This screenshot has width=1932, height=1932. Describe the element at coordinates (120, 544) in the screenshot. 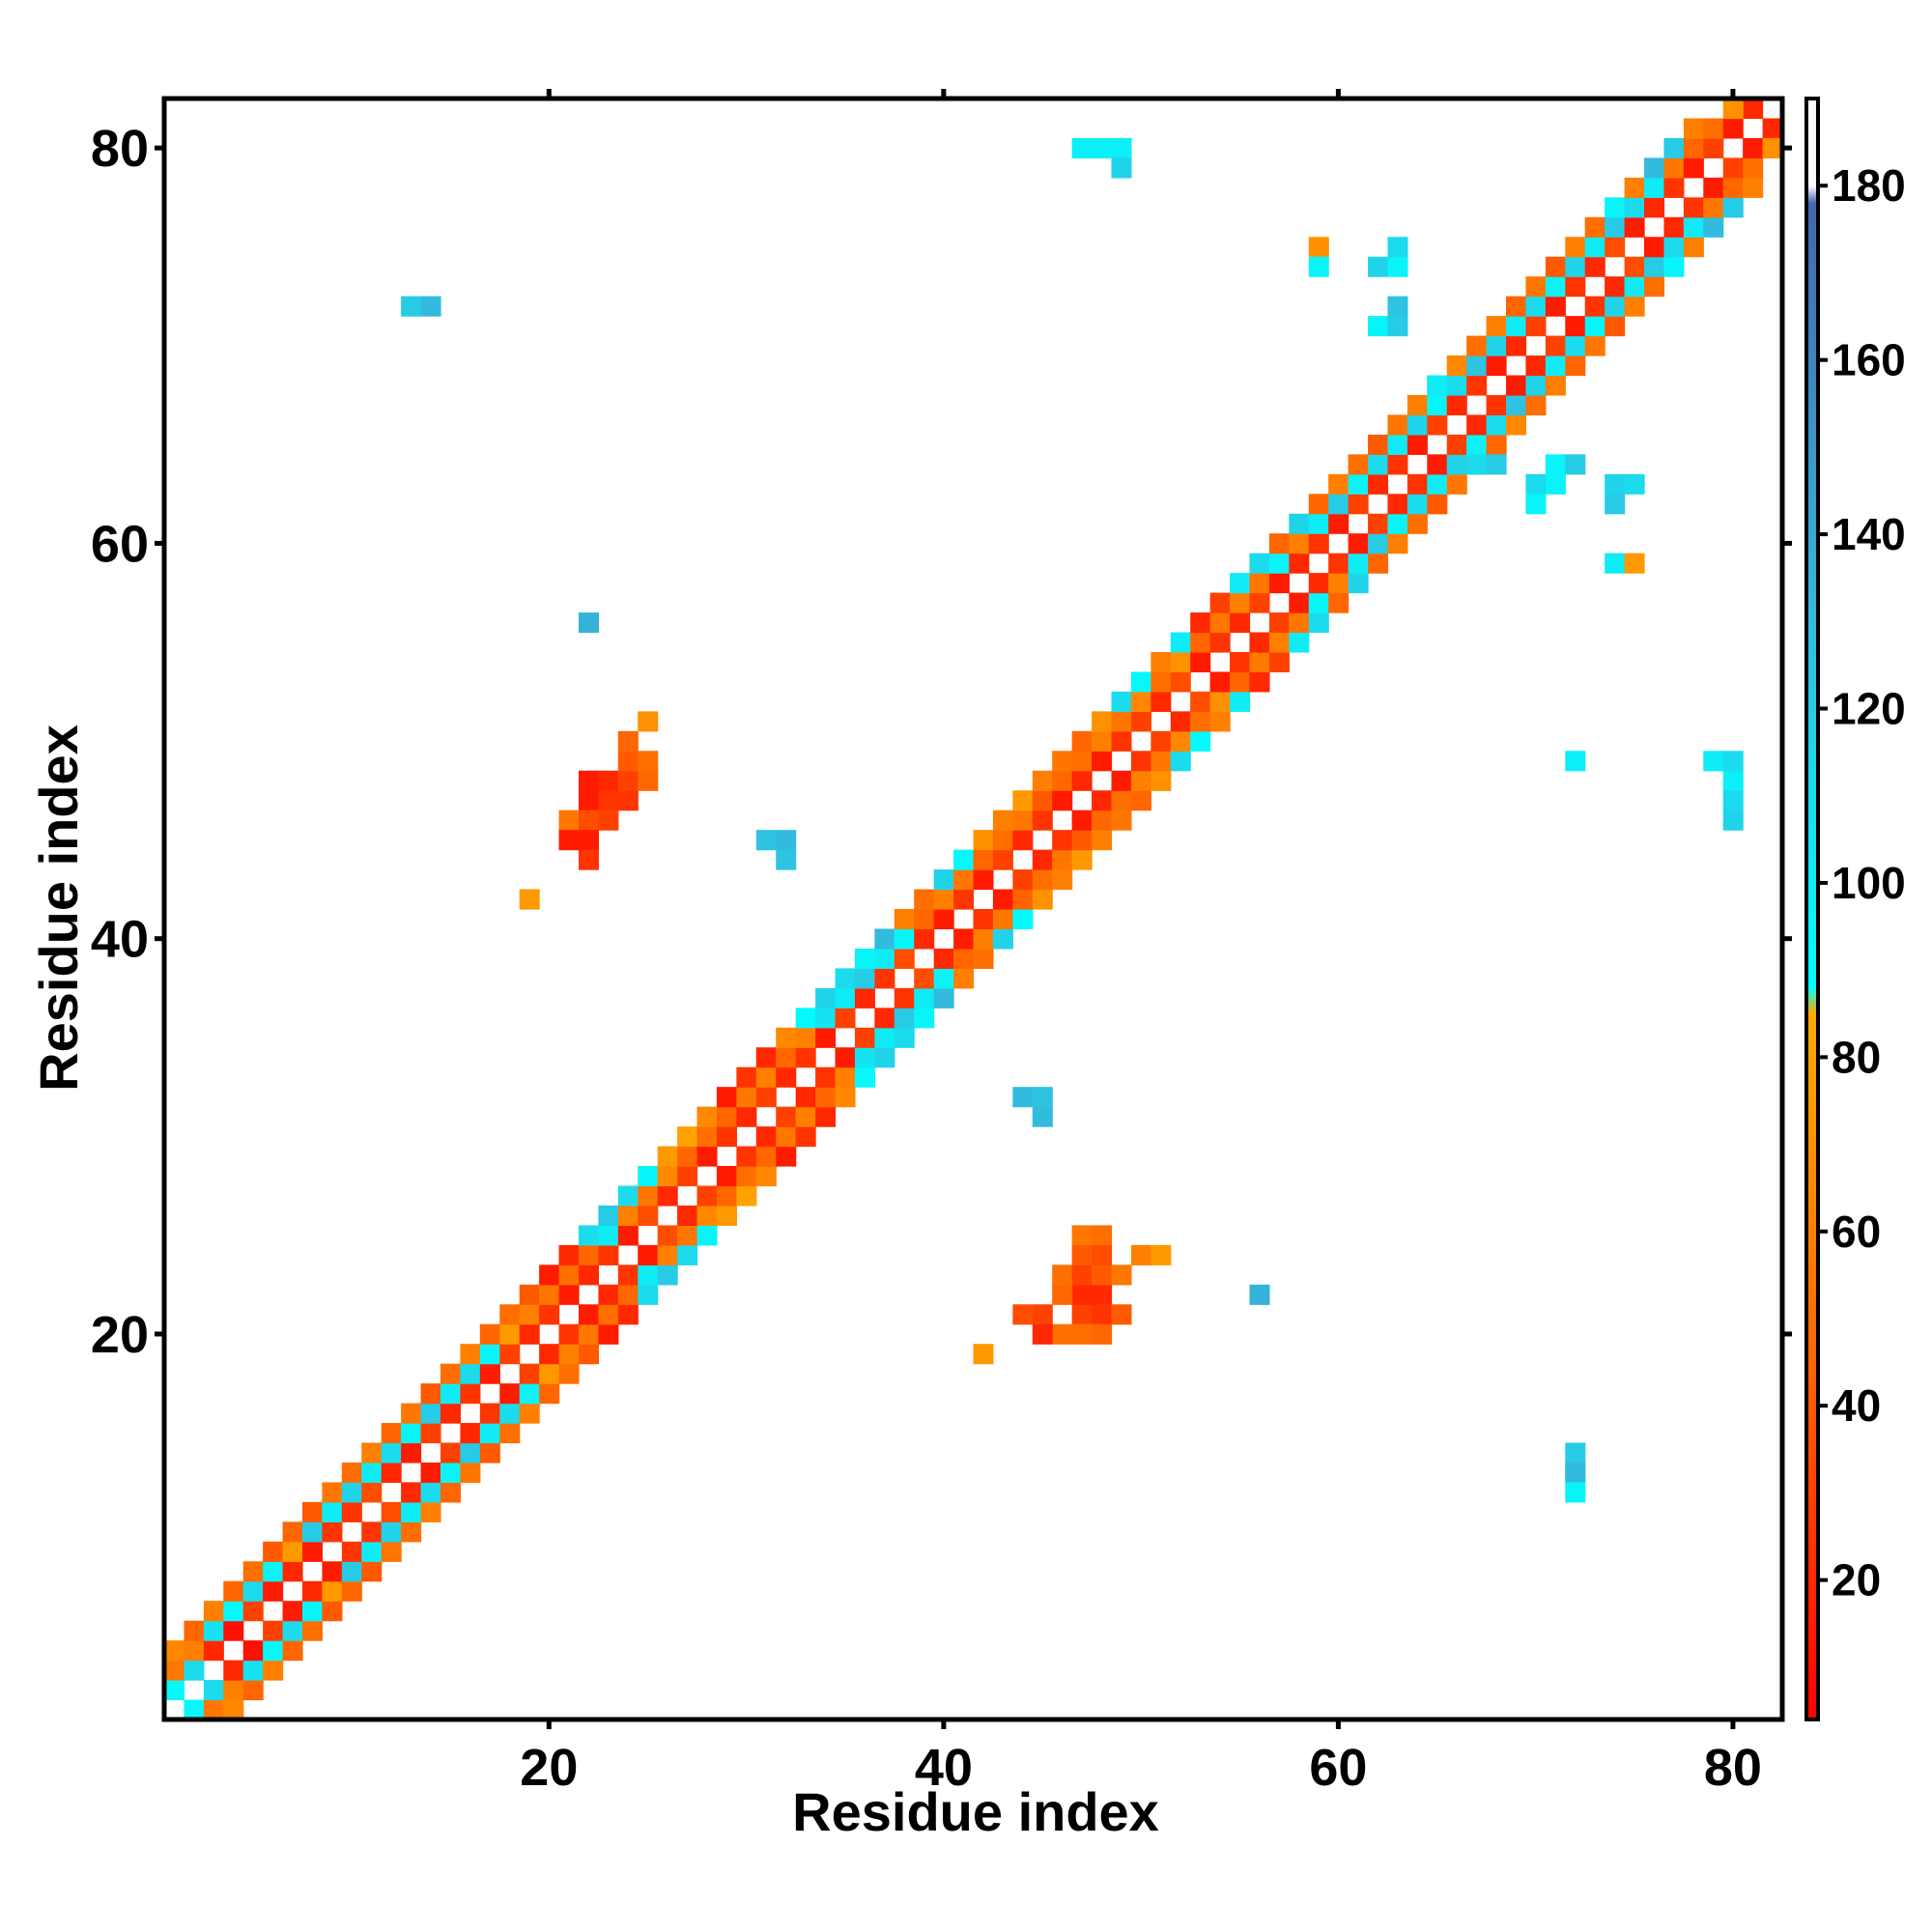

I see `y-tick-label: 60` at that location.